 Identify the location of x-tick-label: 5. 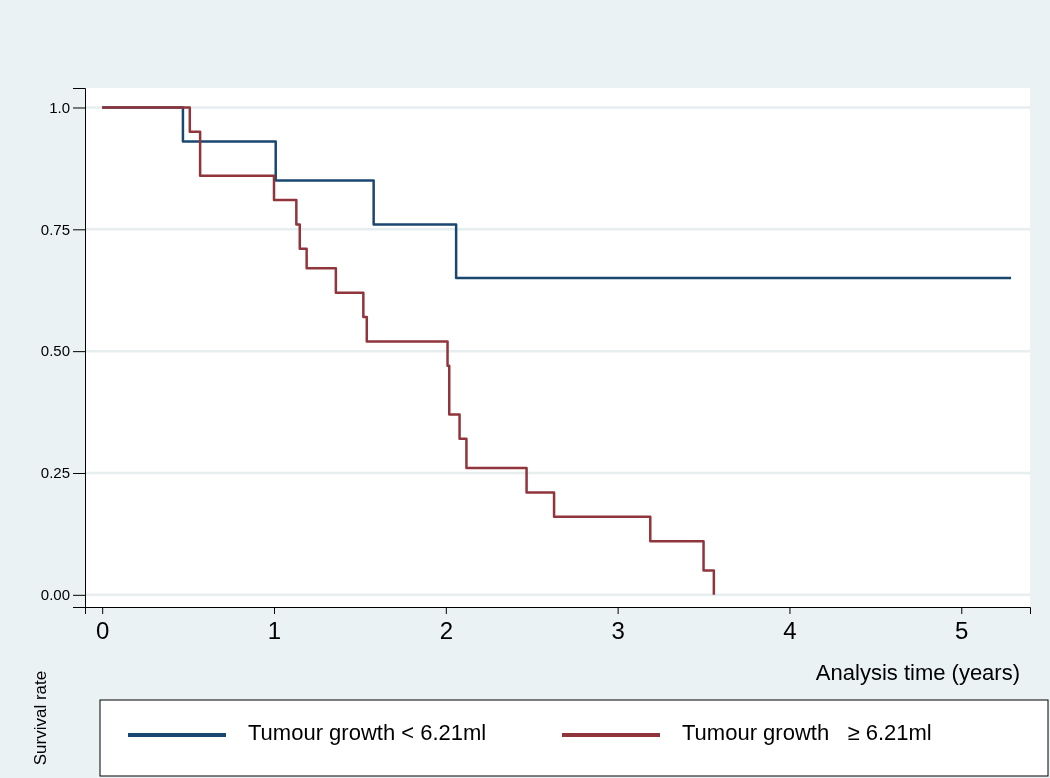
(962, 630).